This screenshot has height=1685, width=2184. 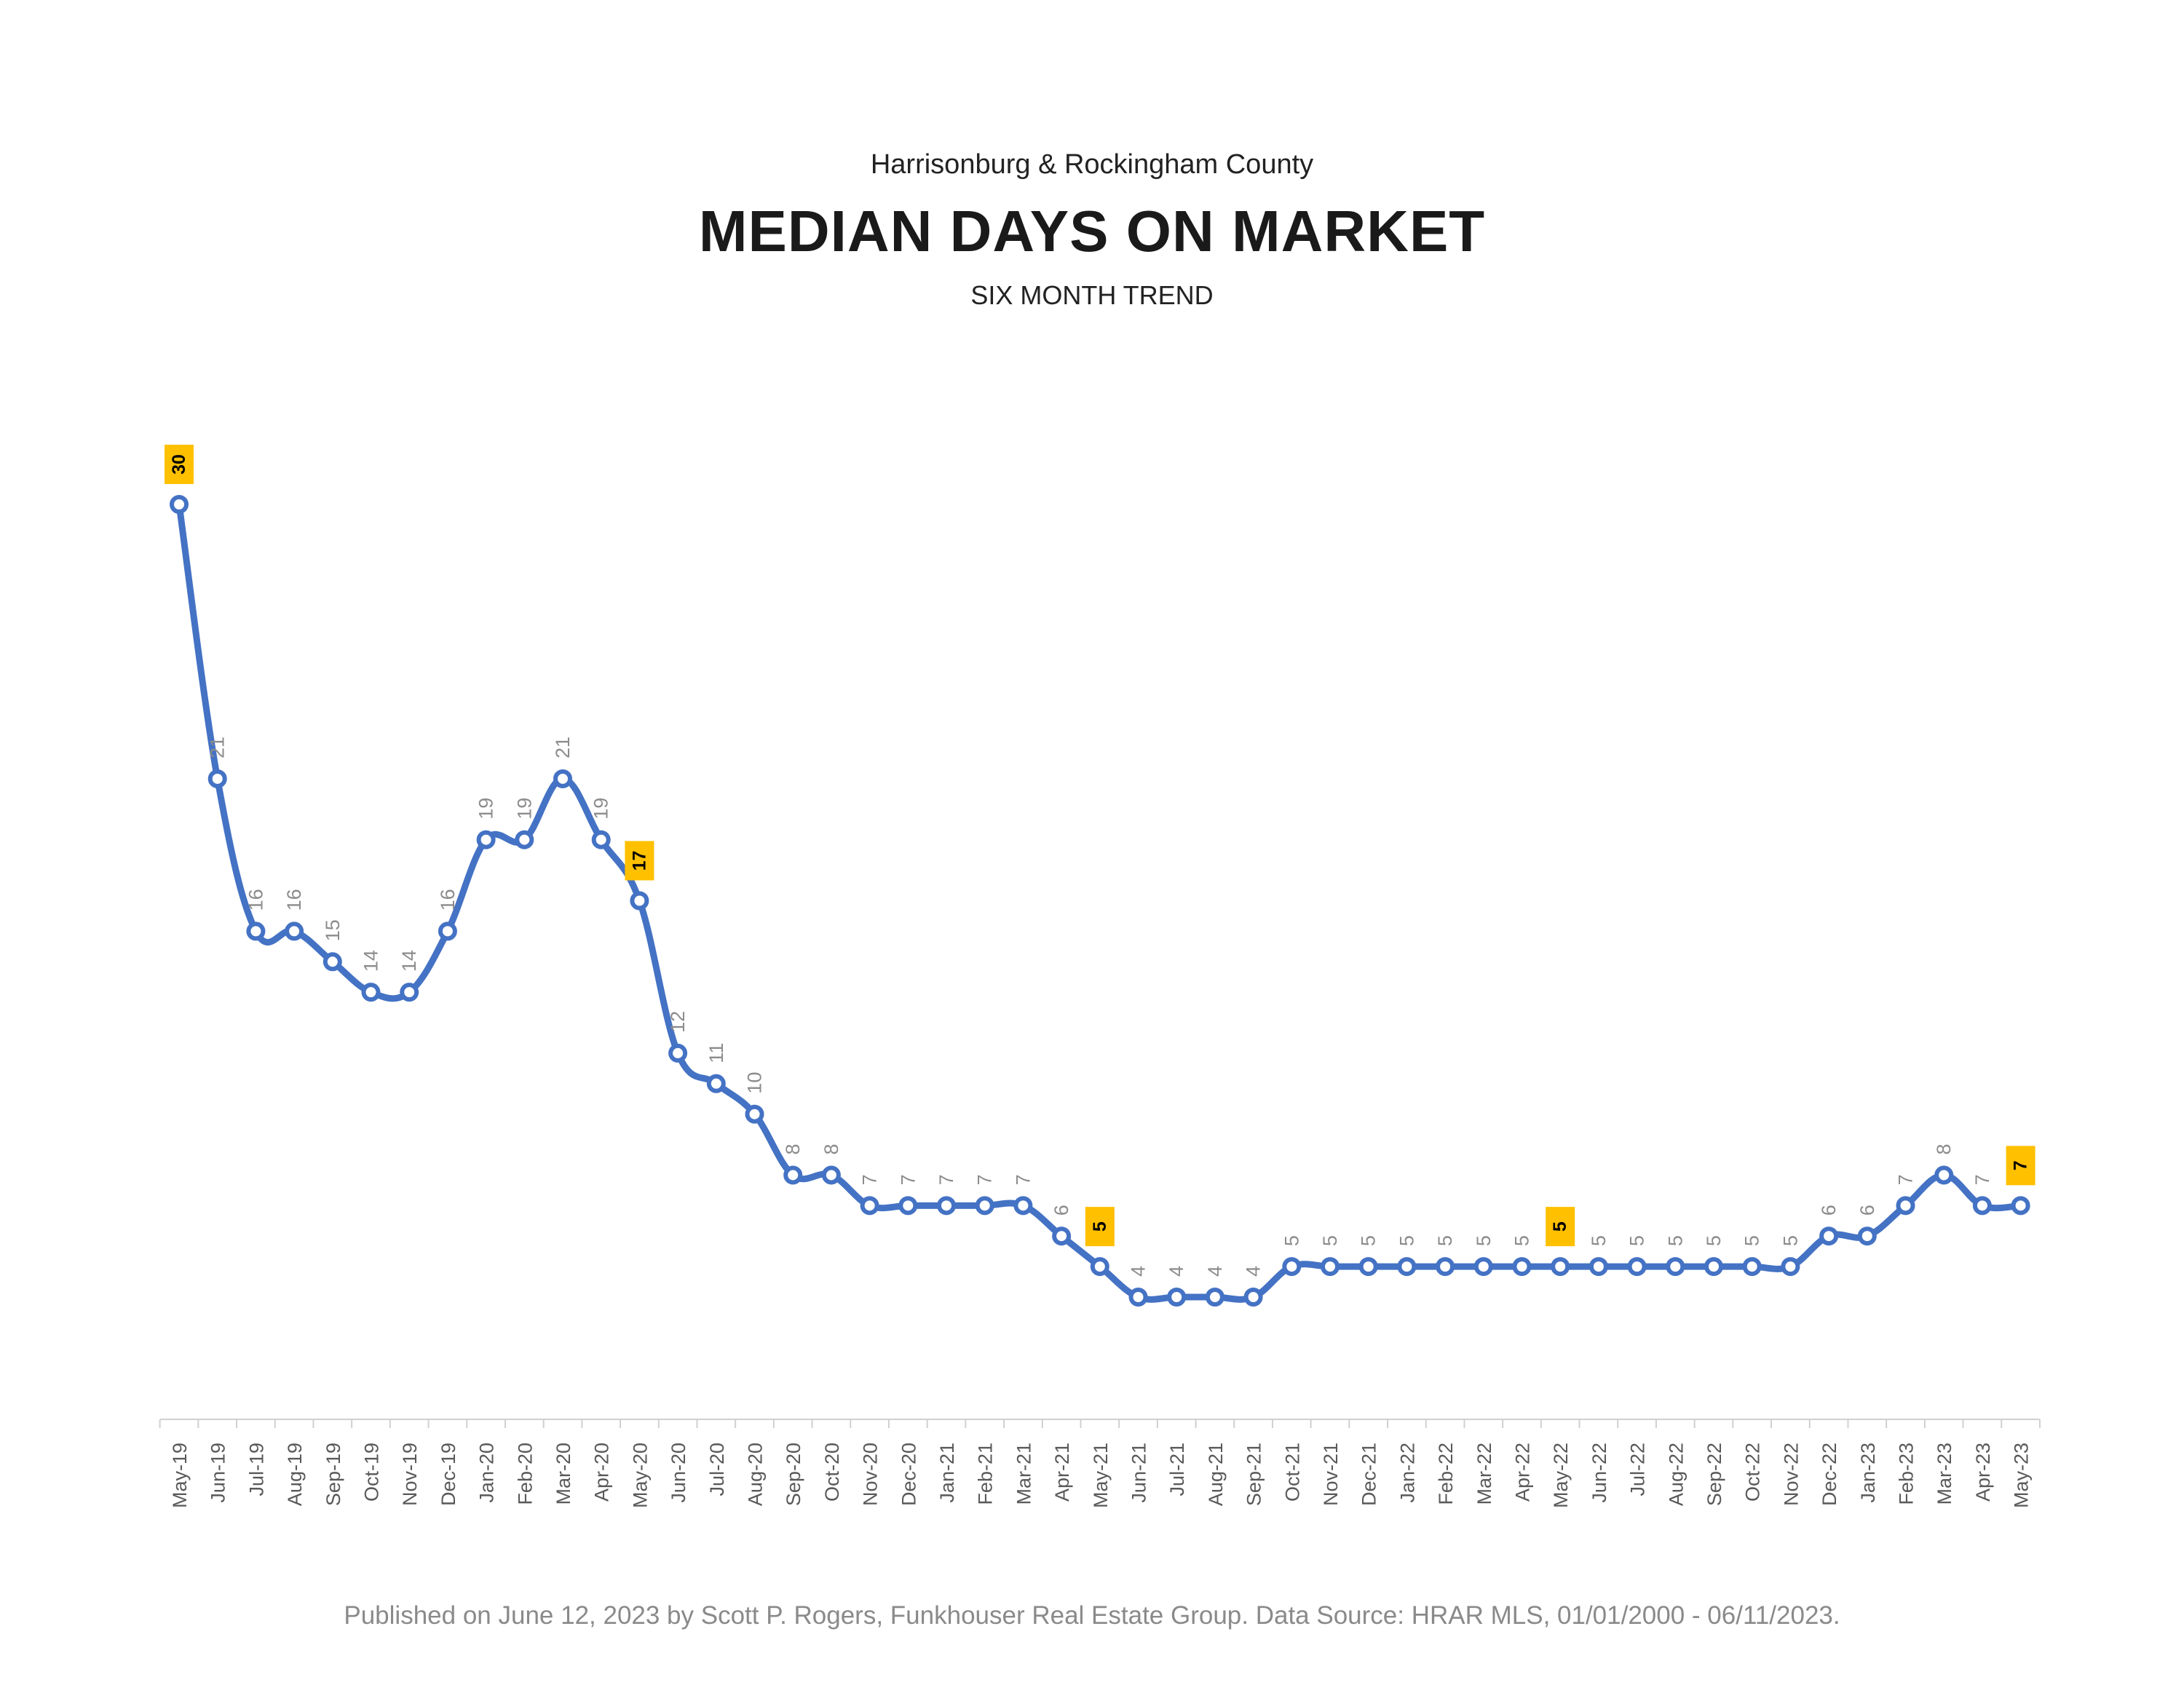 I want to click on x-tick-label: Dec-22, so click(x=1829, y=1474).